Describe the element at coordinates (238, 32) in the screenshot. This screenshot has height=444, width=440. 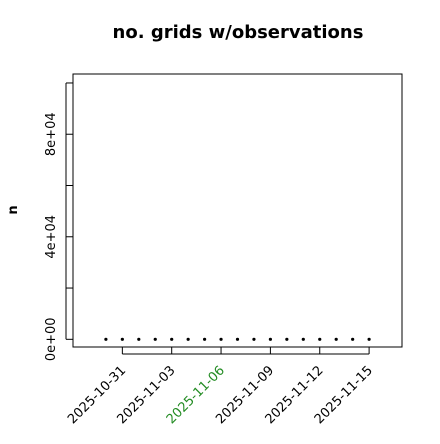
I see `chart-title: no. grids w/observations` at that location.